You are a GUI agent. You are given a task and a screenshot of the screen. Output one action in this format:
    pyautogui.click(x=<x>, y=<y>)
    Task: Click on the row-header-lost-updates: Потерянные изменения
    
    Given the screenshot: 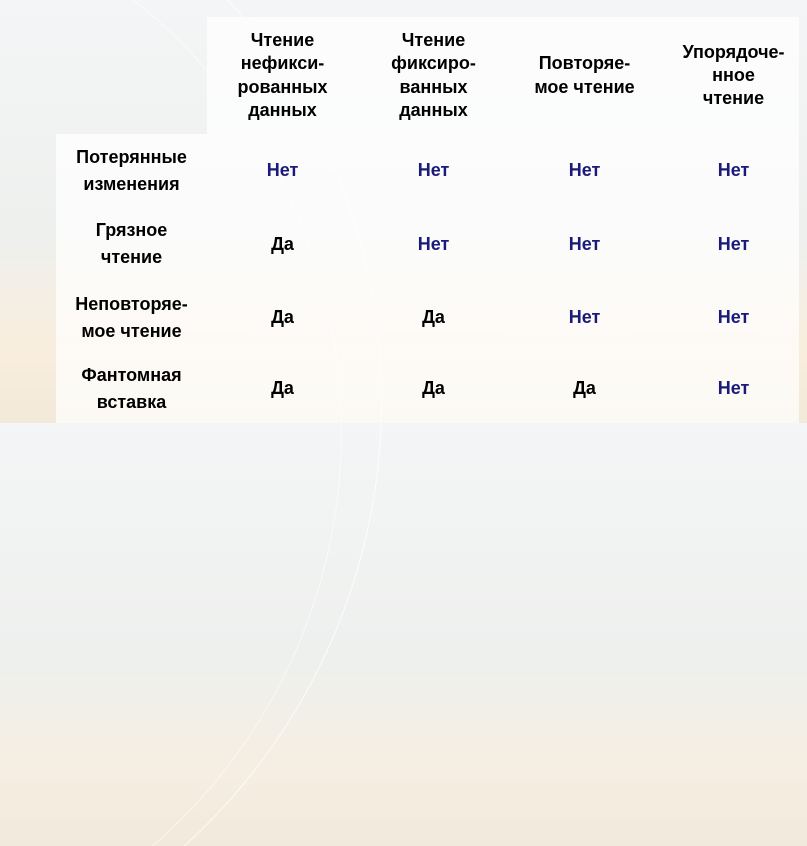 What is the action you would take?
    pyautogui.click(x=131, y=170)
    